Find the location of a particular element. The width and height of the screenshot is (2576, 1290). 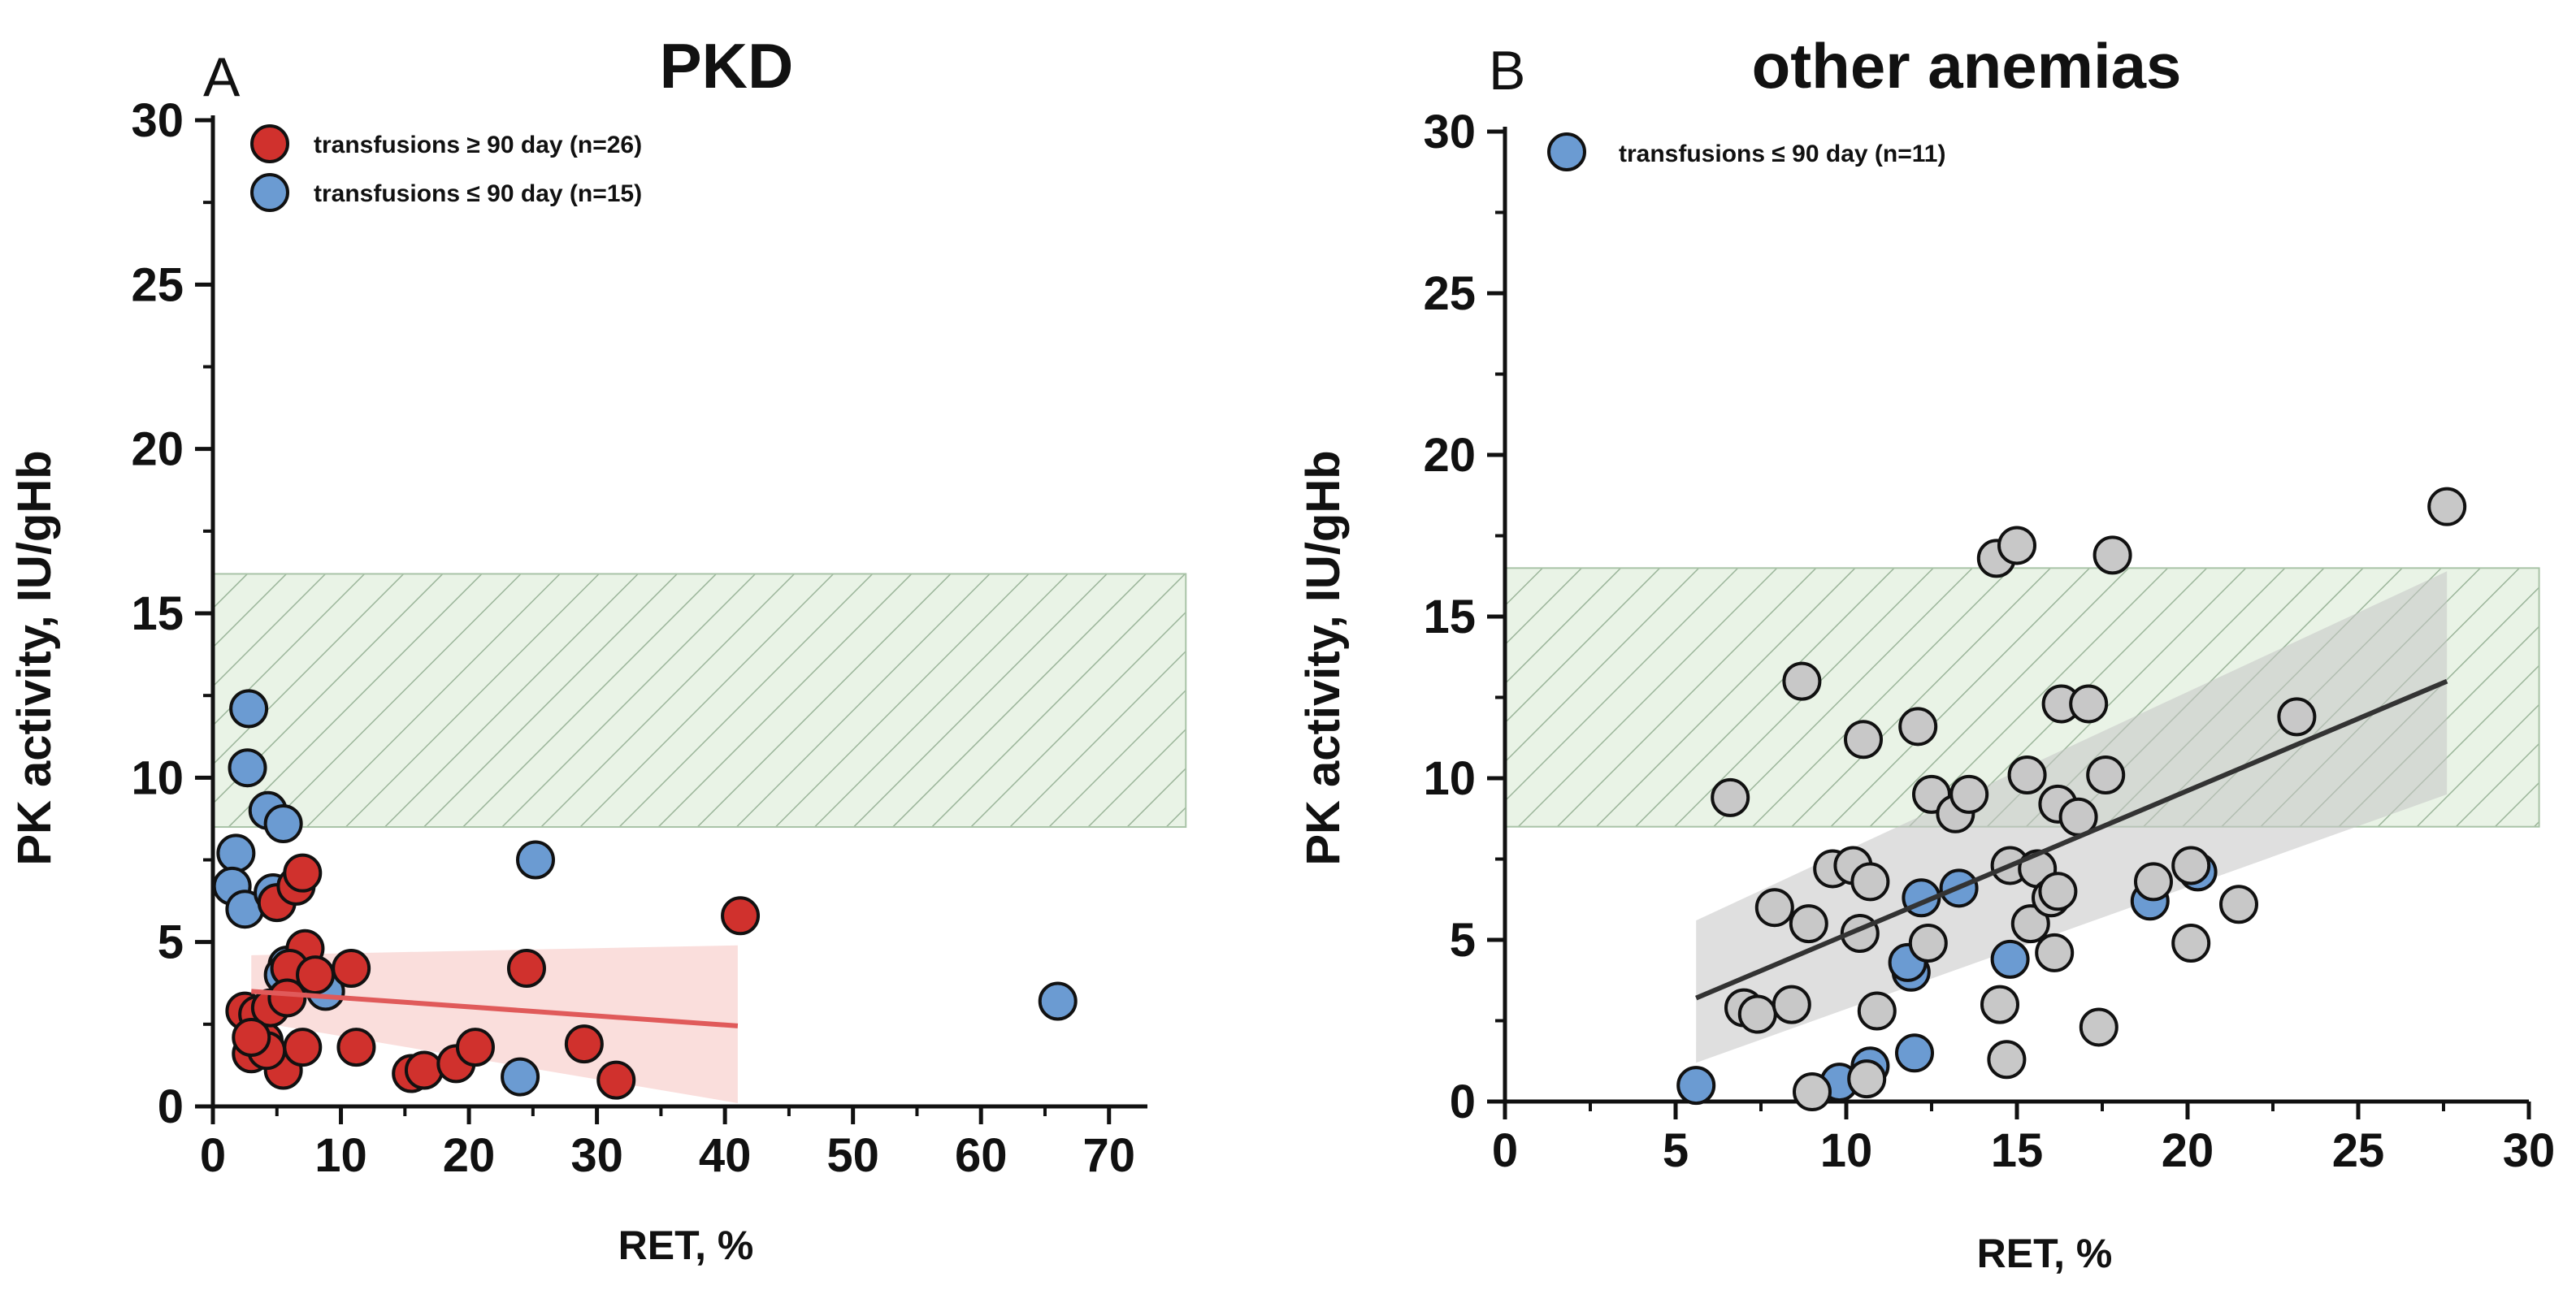

panel-a-y-tick-label: 0 is located at coordinates (171, 1106).